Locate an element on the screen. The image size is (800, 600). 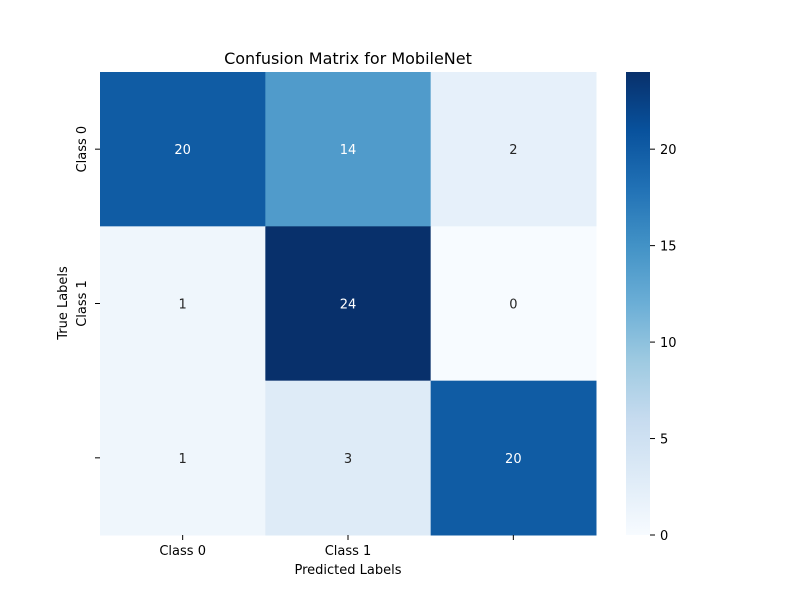
x-axis-ticks: Class 0 Class 1 is located at coordinates (336, 547).